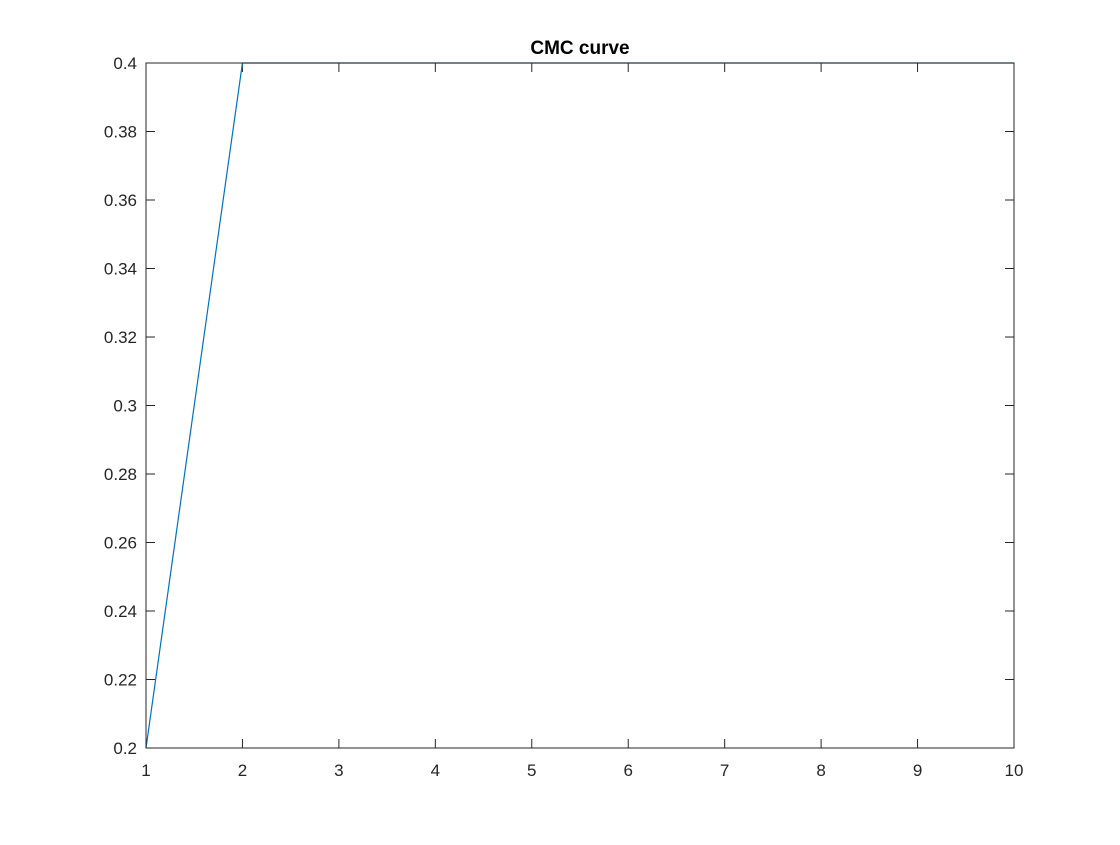 The image size is (1120, 845). What do you see at coordinates (242, 770) in the screenshot?
I see `x-tick-label: 2` at bounding box center [242, 770].